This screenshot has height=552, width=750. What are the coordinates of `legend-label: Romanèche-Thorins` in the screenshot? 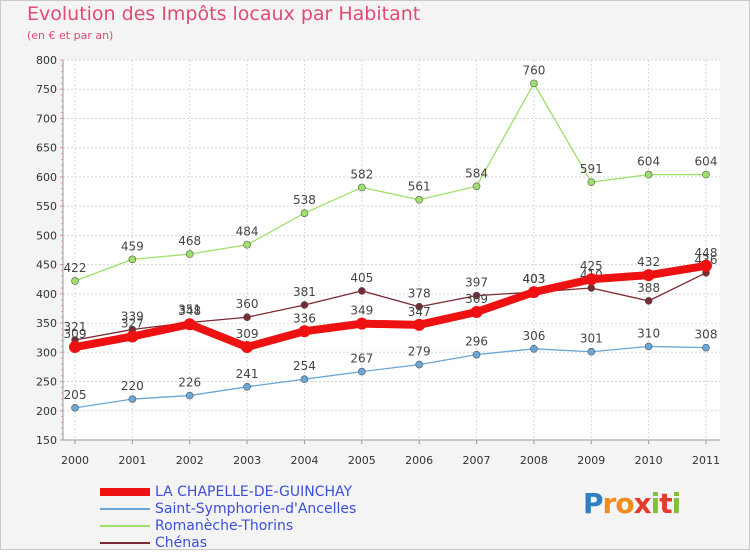 It's located at (224, 526).